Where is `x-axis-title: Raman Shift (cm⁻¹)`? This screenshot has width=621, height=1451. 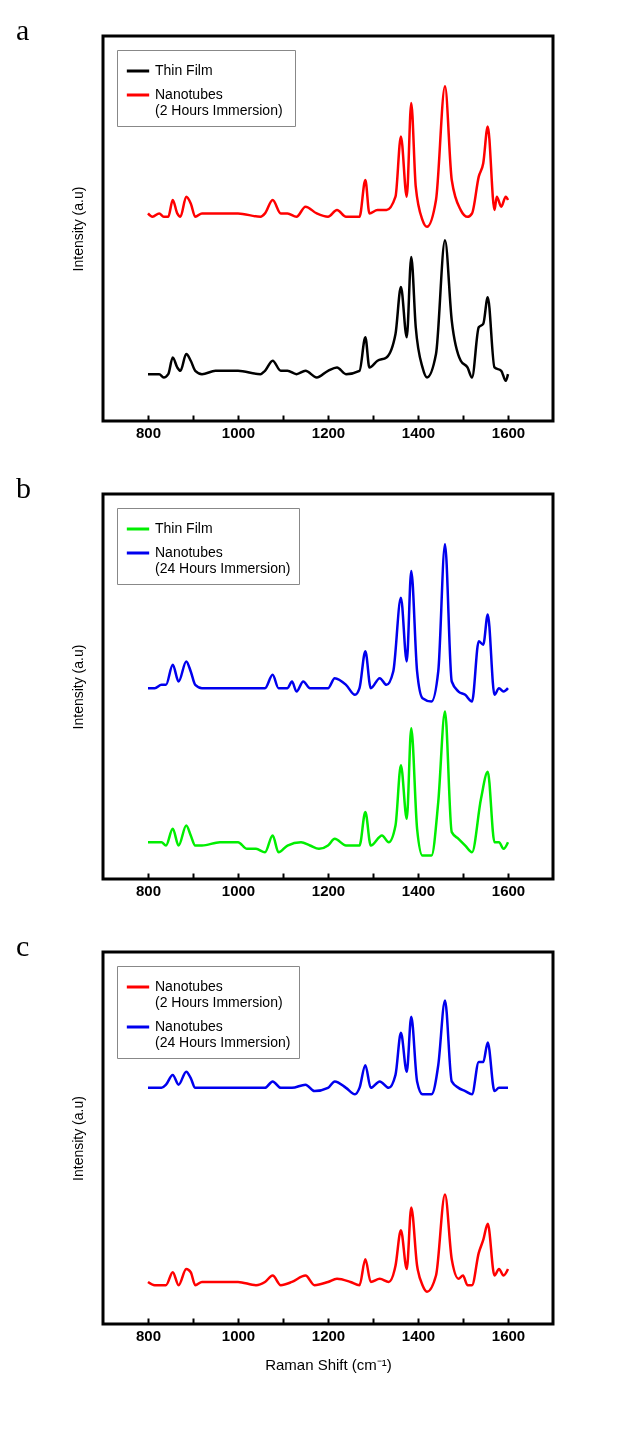 x-axis-title: Raman Shift (cm⁻¹) is located at coordinates (328, 1364).